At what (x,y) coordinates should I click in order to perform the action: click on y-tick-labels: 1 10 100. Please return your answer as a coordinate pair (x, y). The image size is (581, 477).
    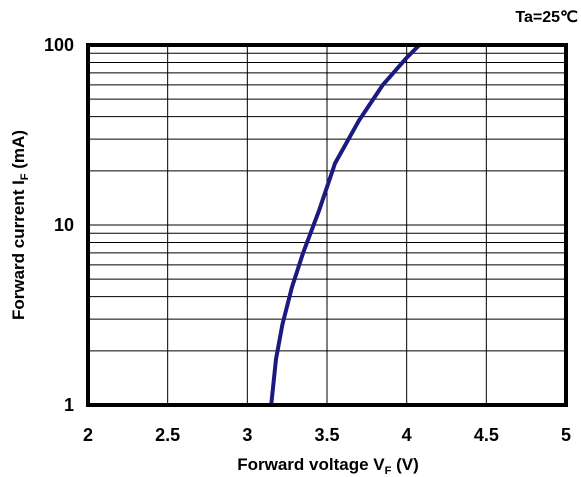
    Looking at the image, I should click on (59, 225).